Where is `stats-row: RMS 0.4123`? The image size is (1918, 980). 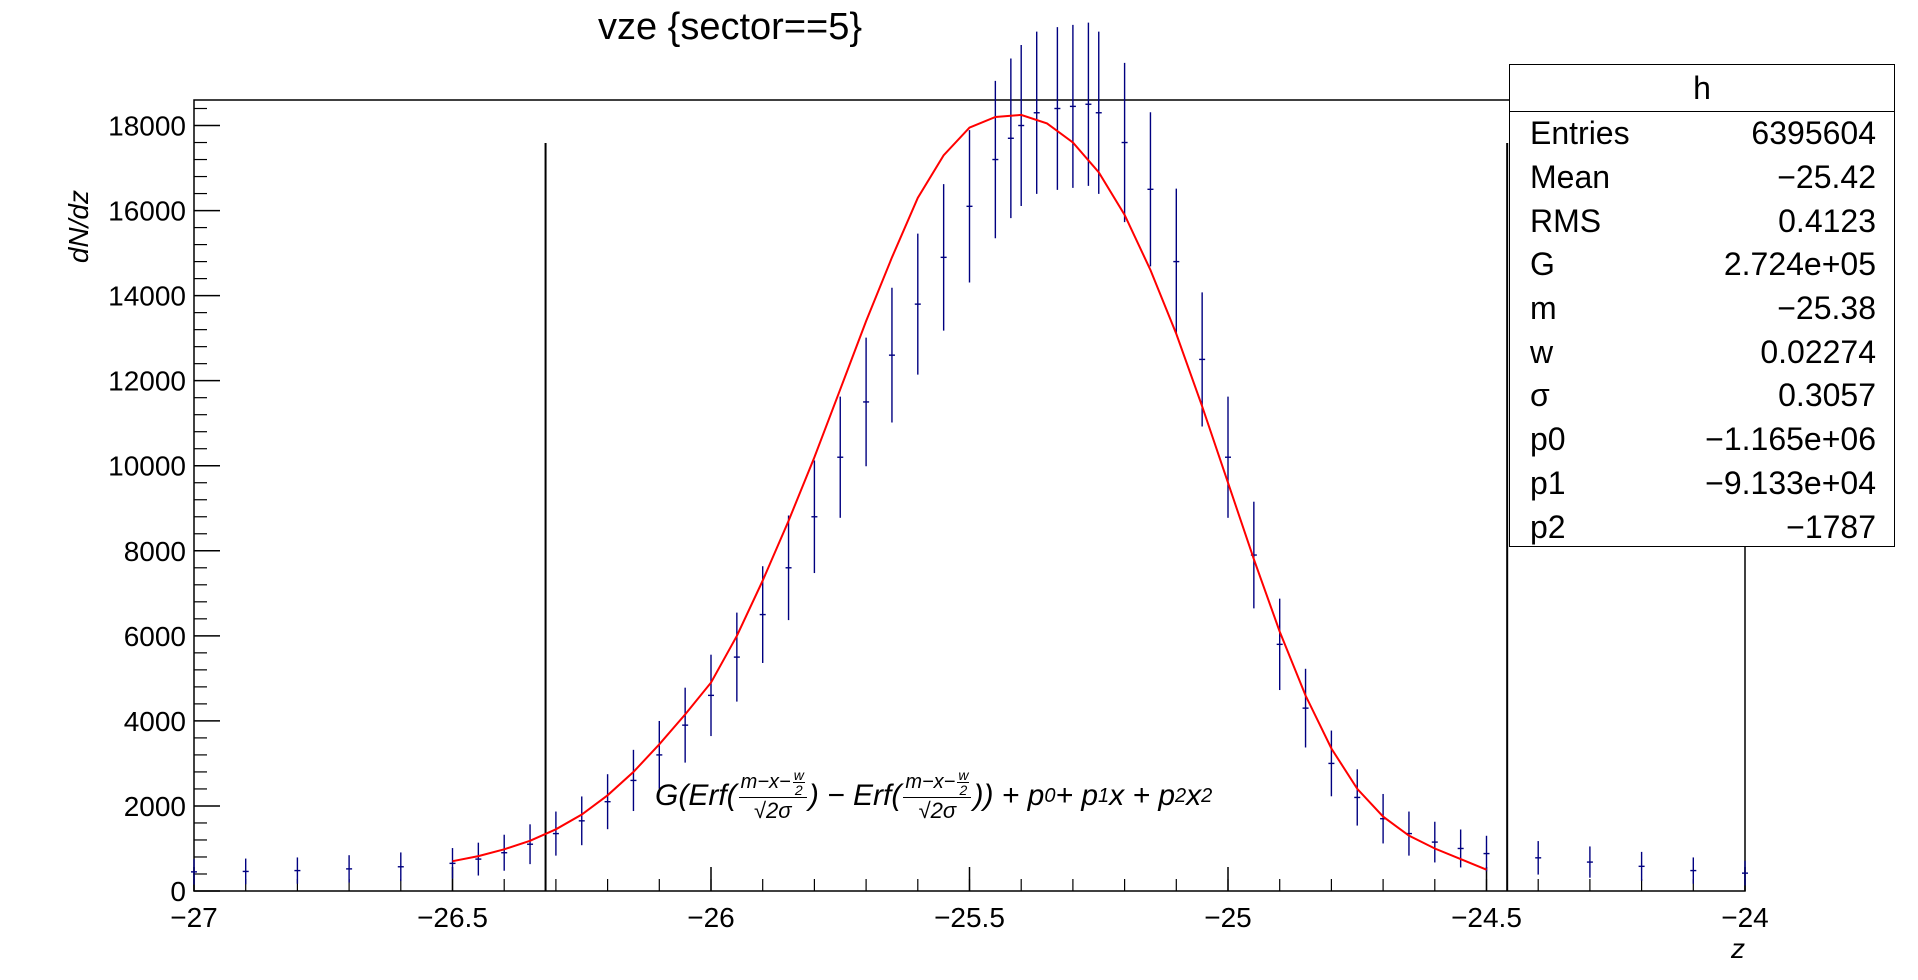
stats-row: RMS 0.4123 is located at coordinates (1702, 221).